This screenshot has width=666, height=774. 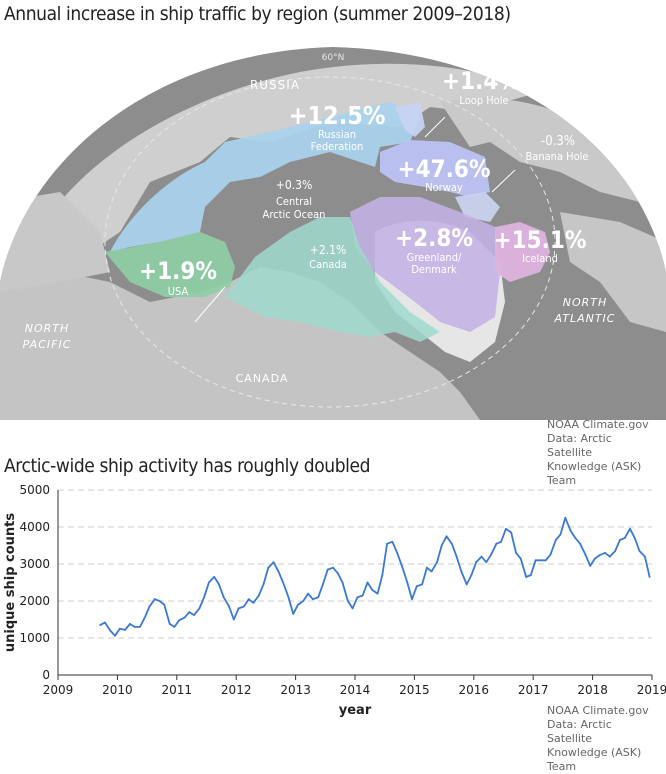 I want to click on x-tick-label: 2013, so click(x=295, y=690).